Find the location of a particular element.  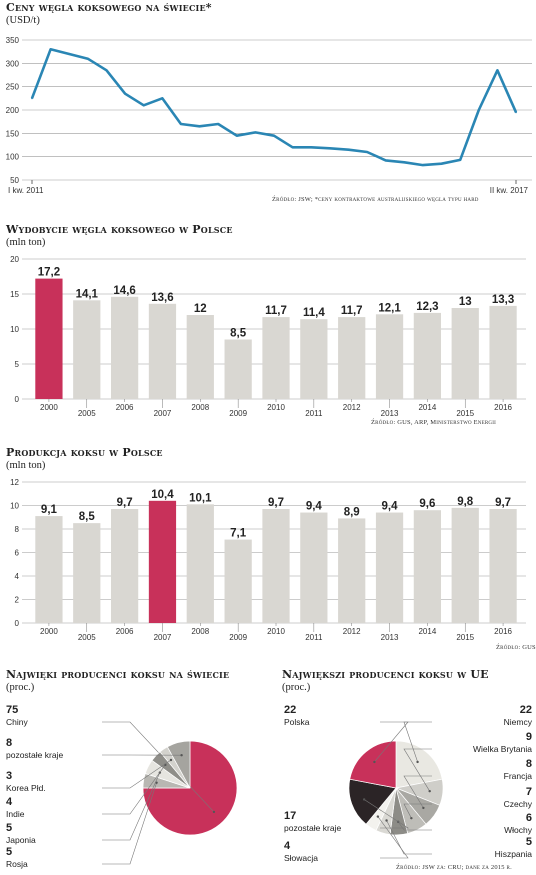

slice-value: 5 is located at coordinates (9, 852).